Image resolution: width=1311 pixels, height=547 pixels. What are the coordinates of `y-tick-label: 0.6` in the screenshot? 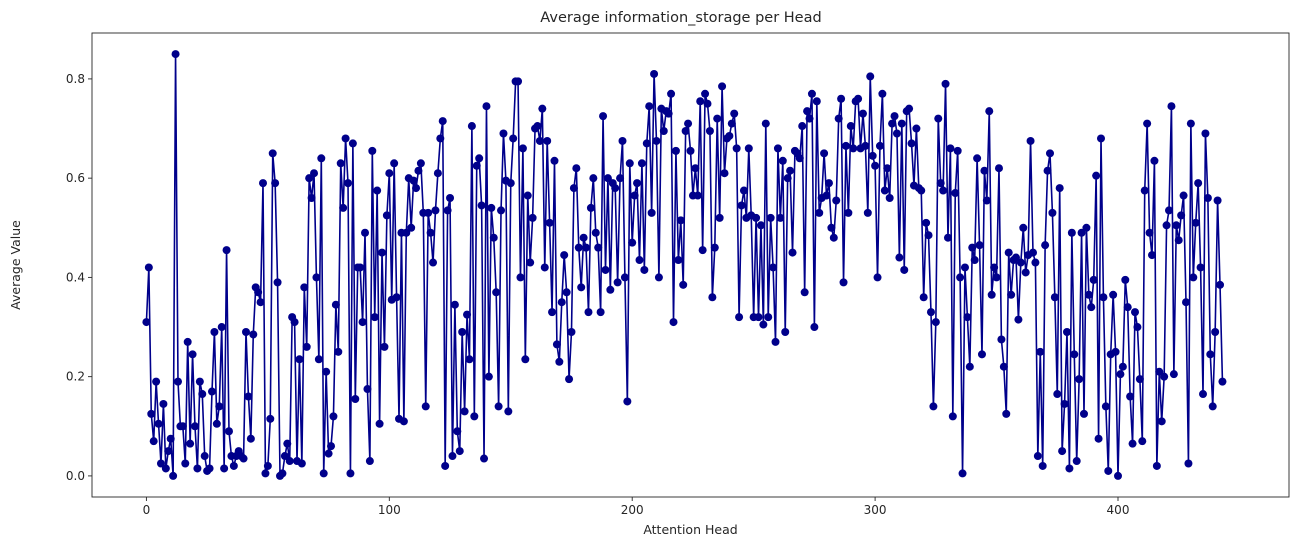 It's located at (75, 178).